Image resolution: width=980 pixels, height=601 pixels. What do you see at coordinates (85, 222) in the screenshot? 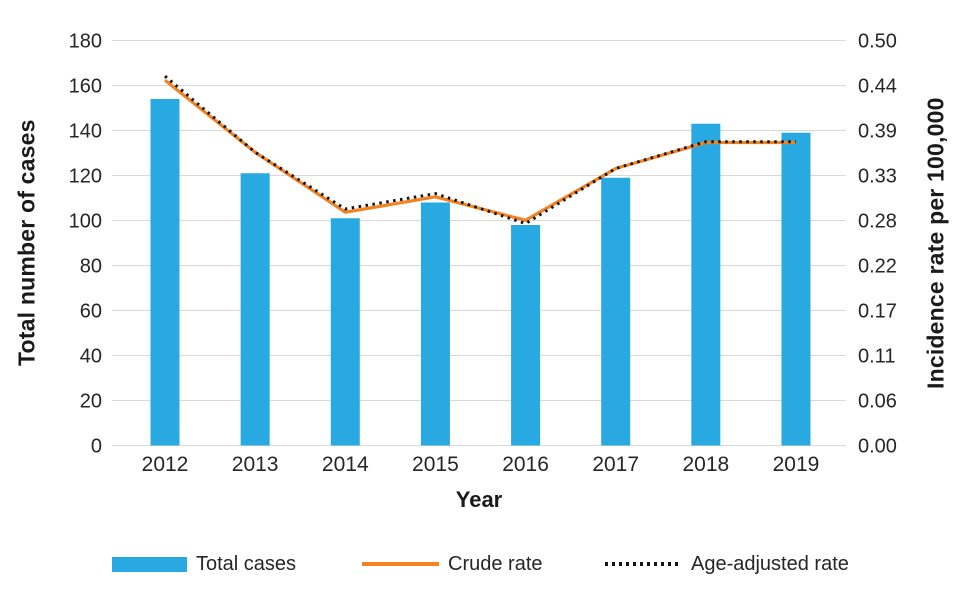
I see `left-axis-tick-100: 100` at bounding box center [85, 222].